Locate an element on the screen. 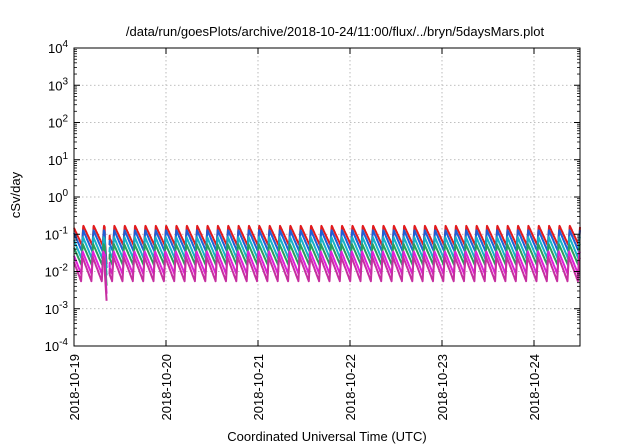  y-tick-label: 10⁰ is located at coordinates (58, 196).